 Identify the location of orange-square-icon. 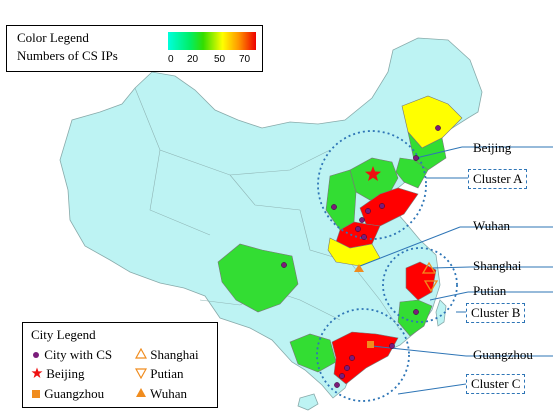
(36, 394).